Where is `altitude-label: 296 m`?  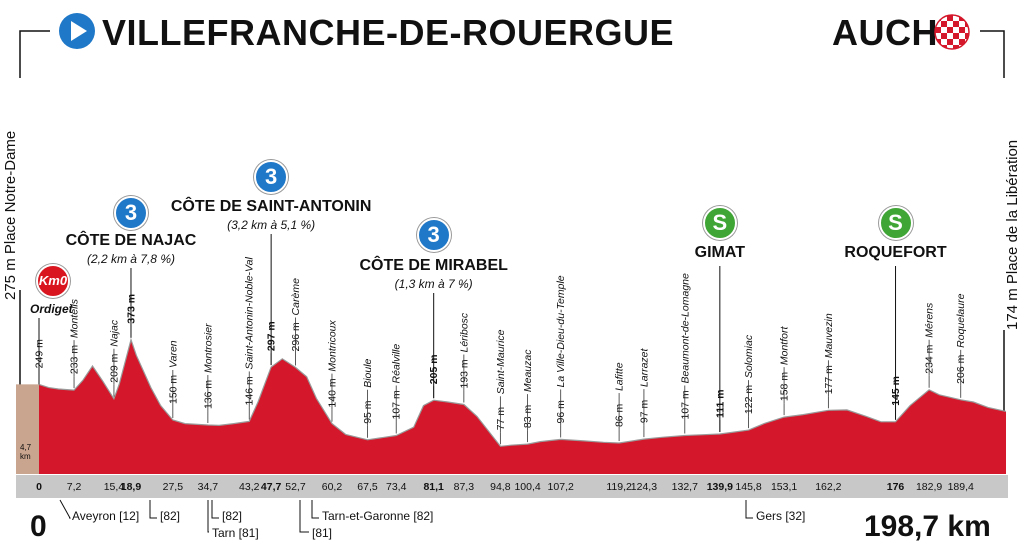 altitude-label: 296 m is located at coordinates (296, 336).